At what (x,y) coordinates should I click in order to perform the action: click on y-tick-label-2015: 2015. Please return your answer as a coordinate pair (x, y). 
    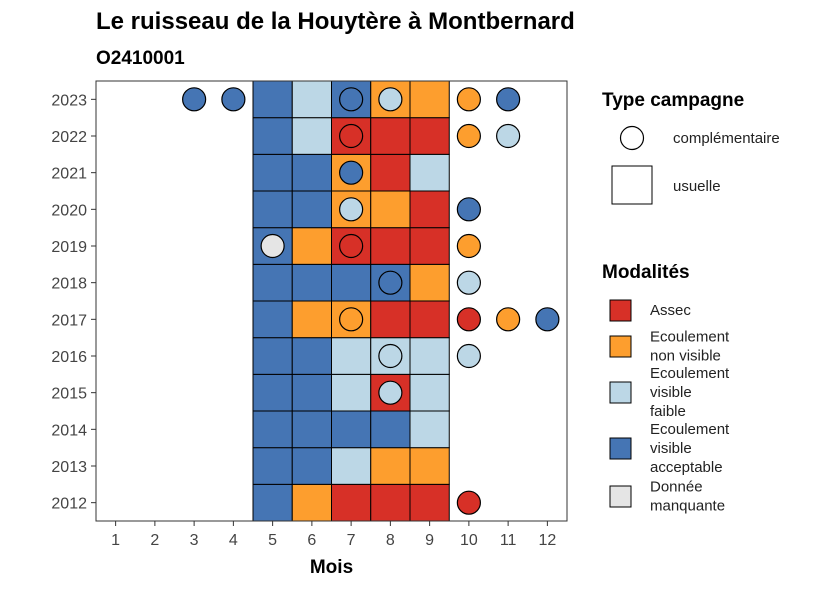
    Looking at the image, I should click on (69, 394).